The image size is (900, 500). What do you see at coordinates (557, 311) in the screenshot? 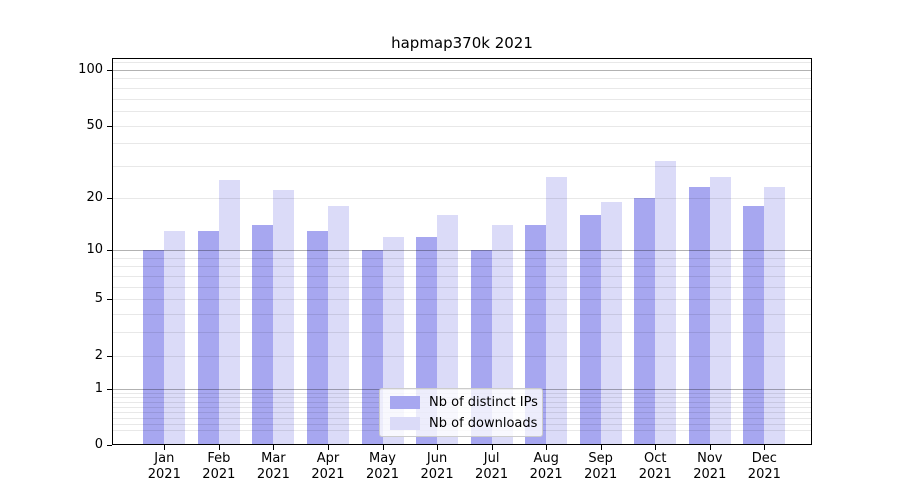
I see `bar-nb-of-downloads-aug` at bounding box center [557, 311].